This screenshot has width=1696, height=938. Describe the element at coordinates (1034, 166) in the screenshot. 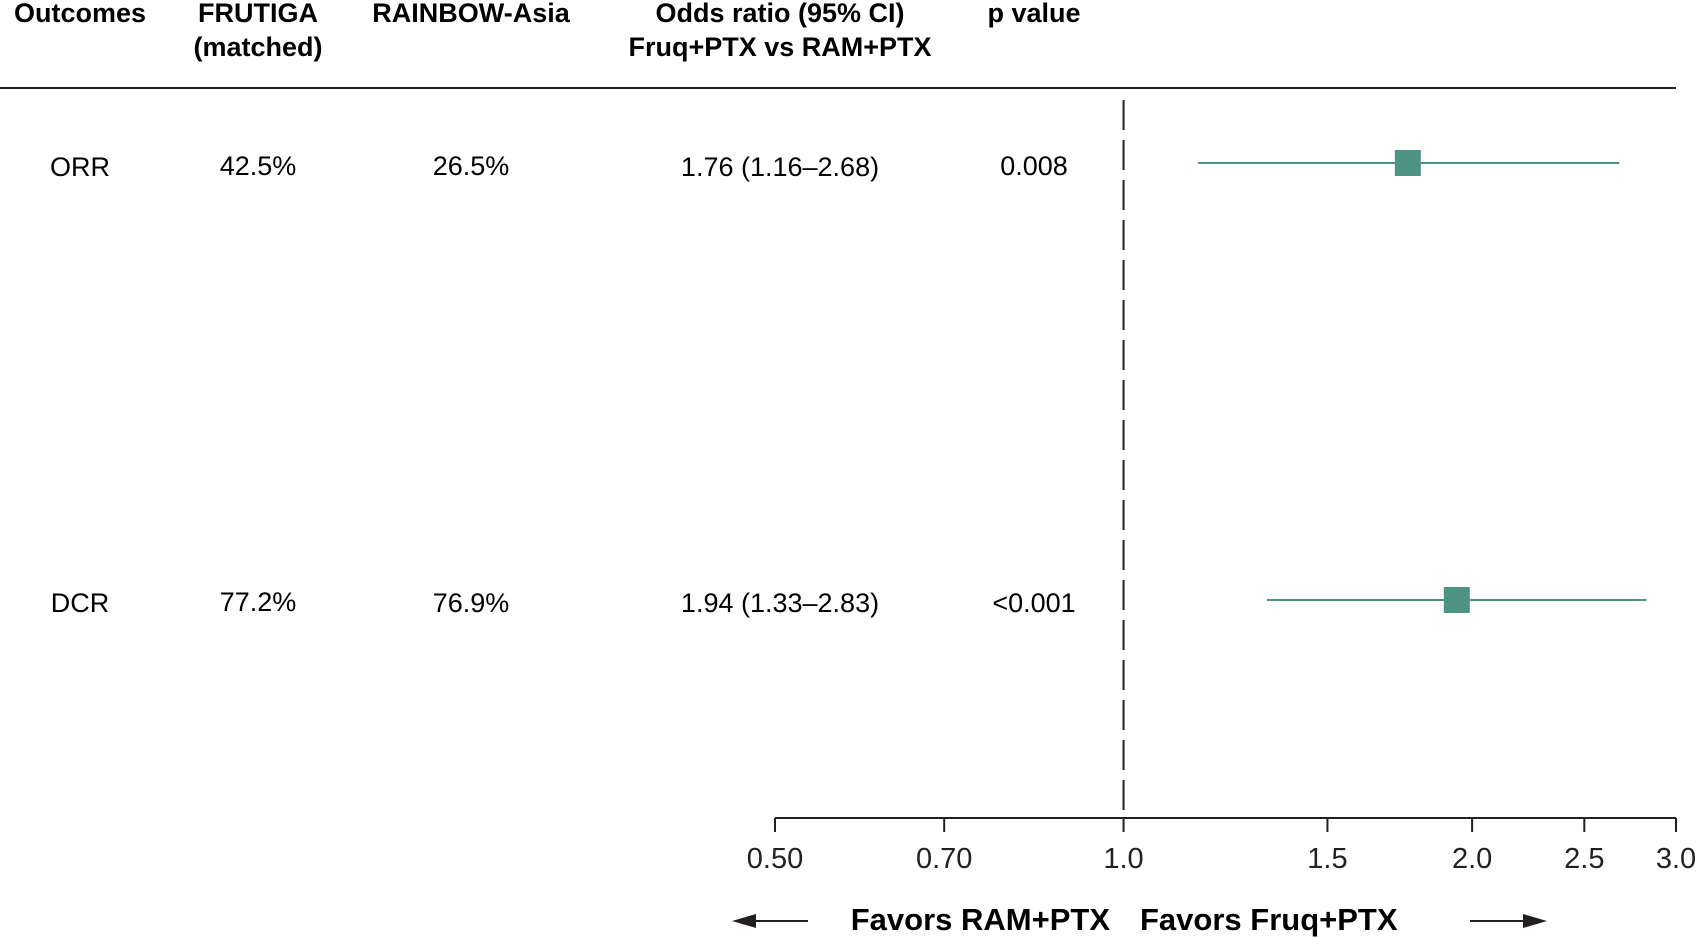

I see `row-p-value: 0.008` at that location.